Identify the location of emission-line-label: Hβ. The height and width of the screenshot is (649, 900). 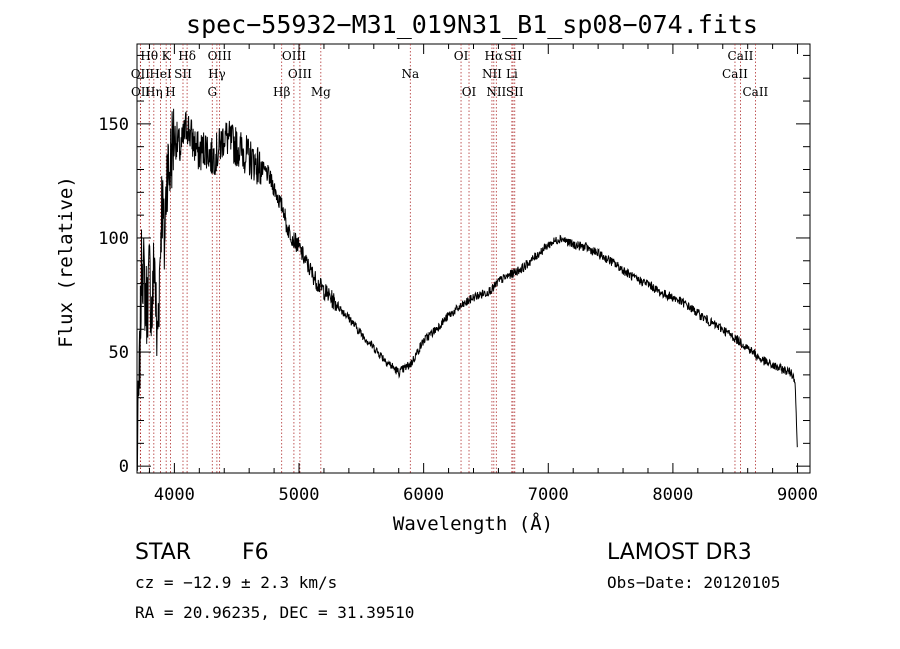
(281, 92).